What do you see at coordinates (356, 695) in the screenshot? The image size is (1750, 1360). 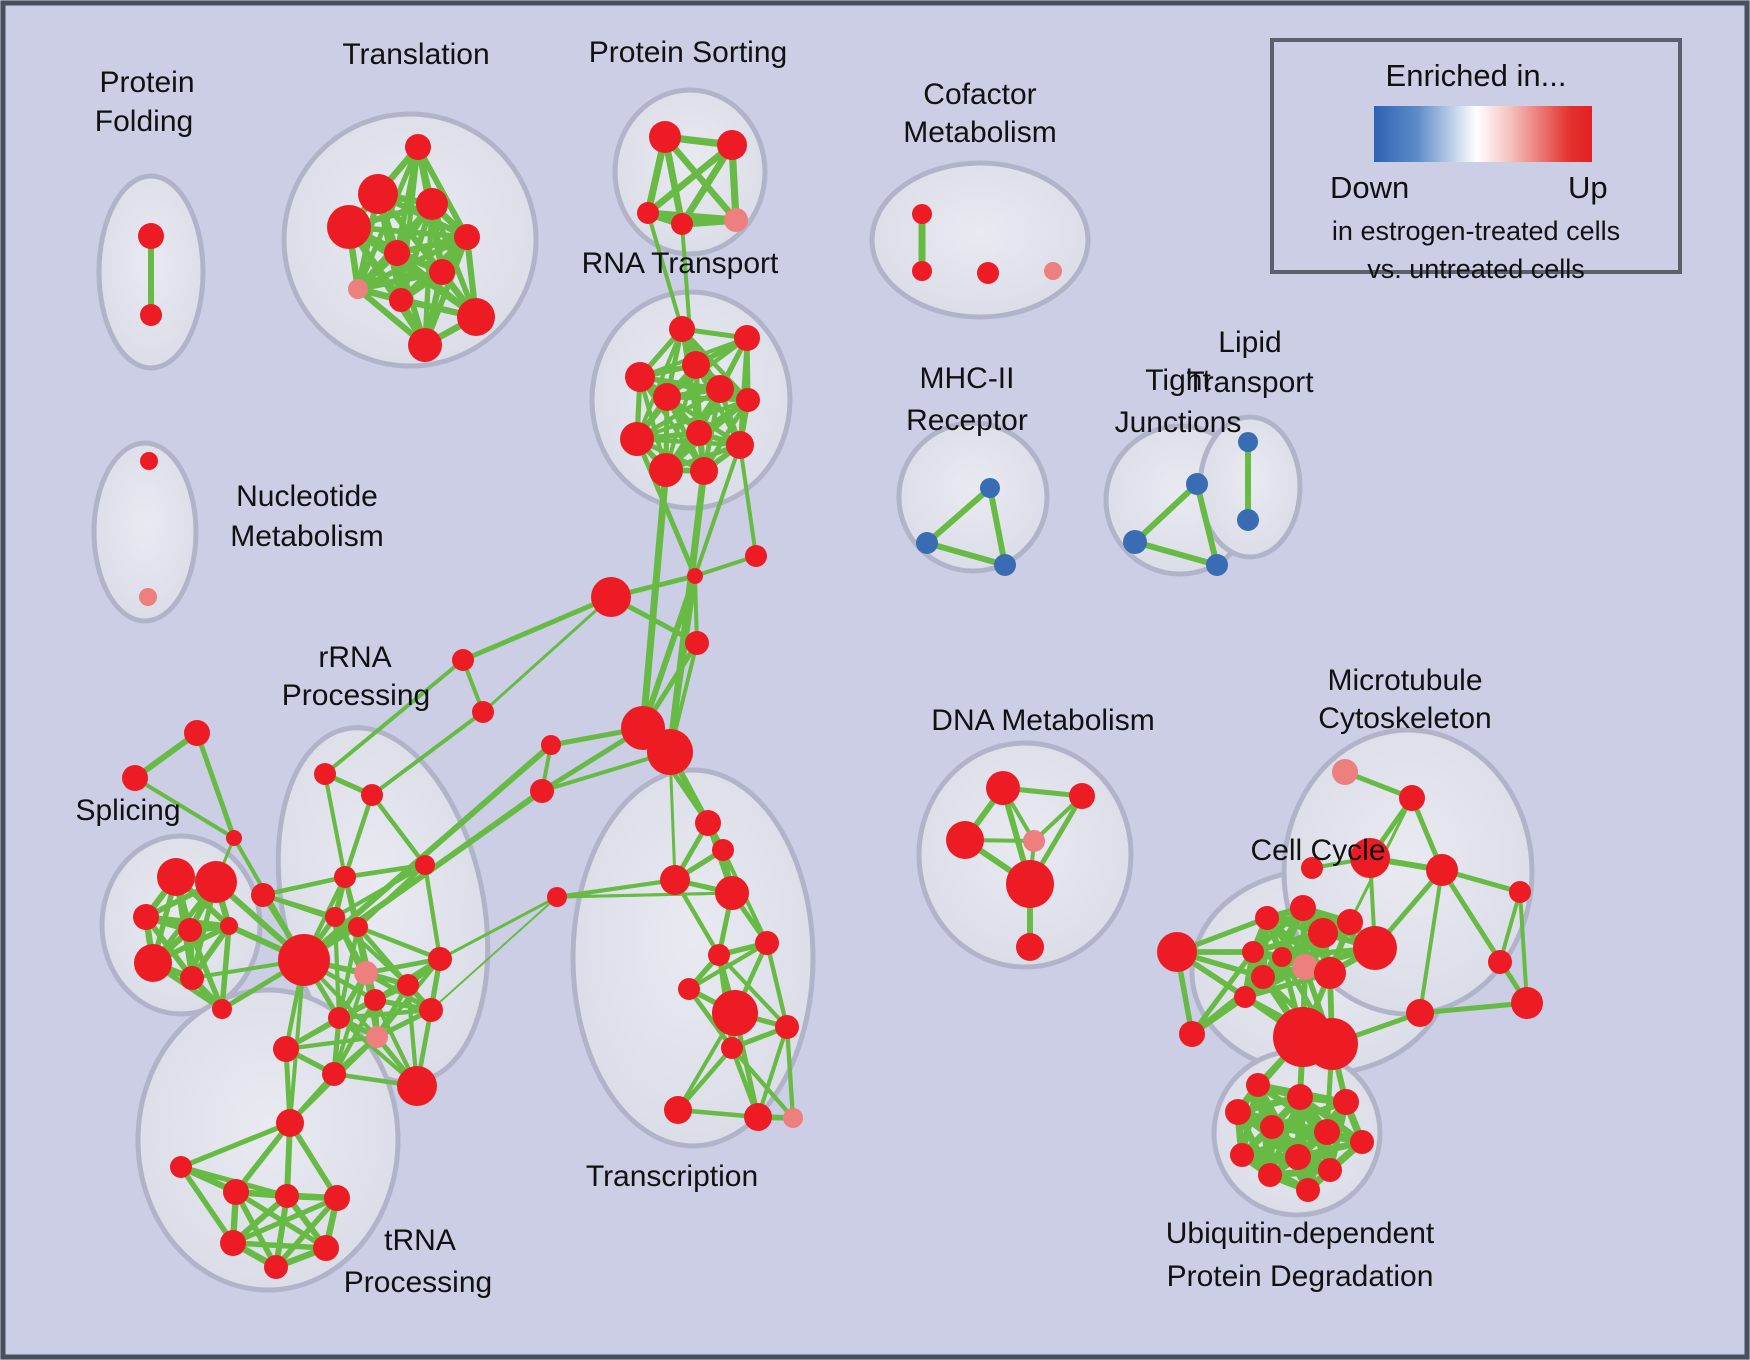 I see `rrna-processing-label: Processing` at bounding box center [356, 695].